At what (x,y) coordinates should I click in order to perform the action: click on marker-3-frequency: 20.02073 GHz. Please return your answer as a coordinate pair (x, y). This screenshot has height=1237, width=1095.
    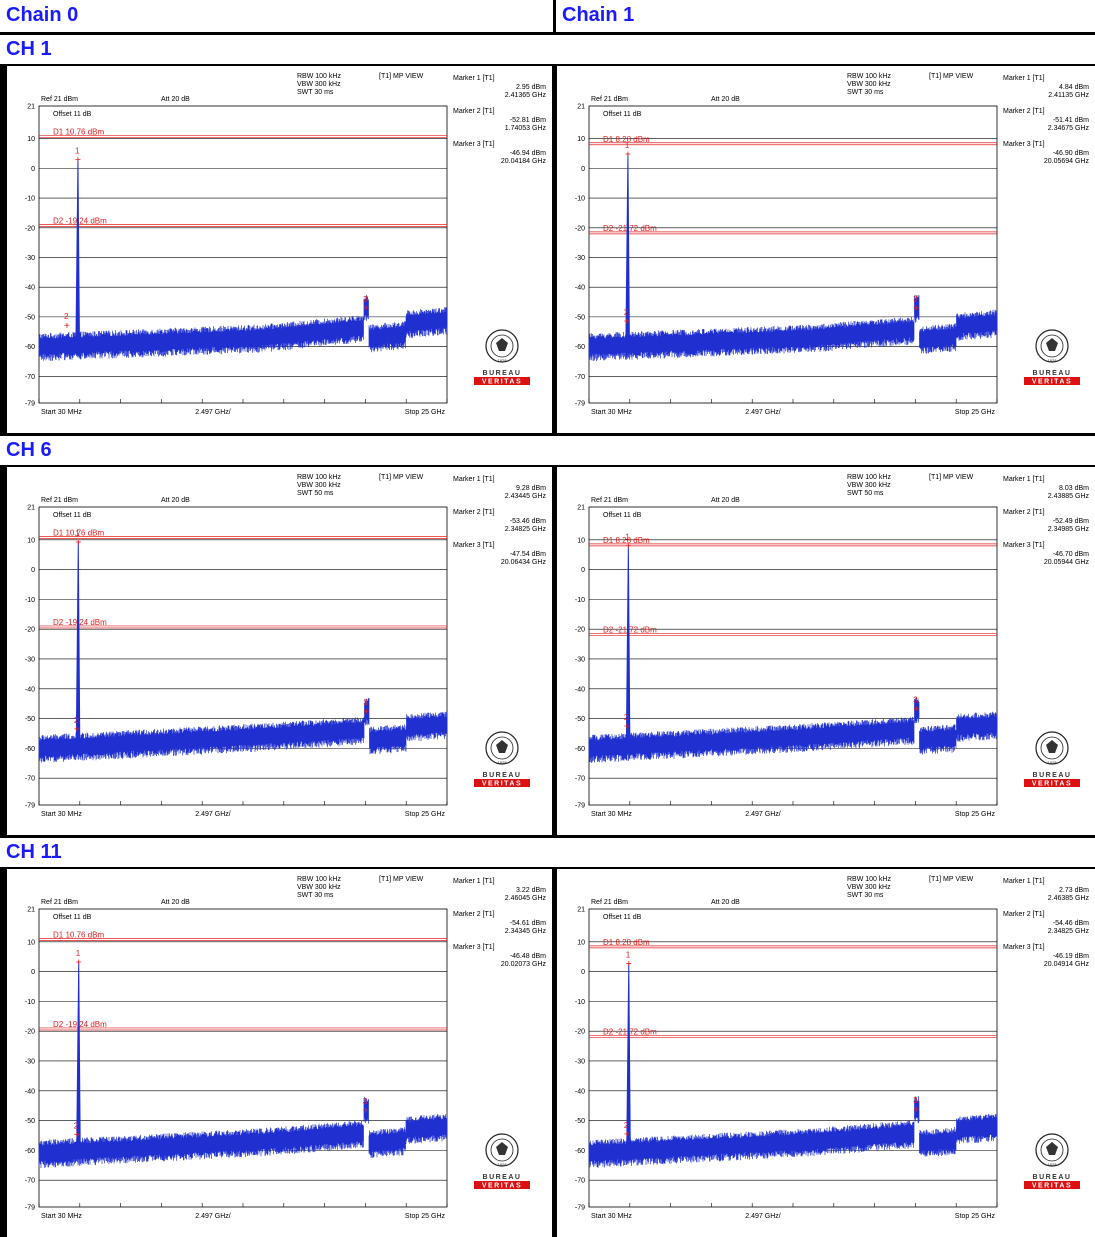
    Looking at the image, I should click on (524, 964).